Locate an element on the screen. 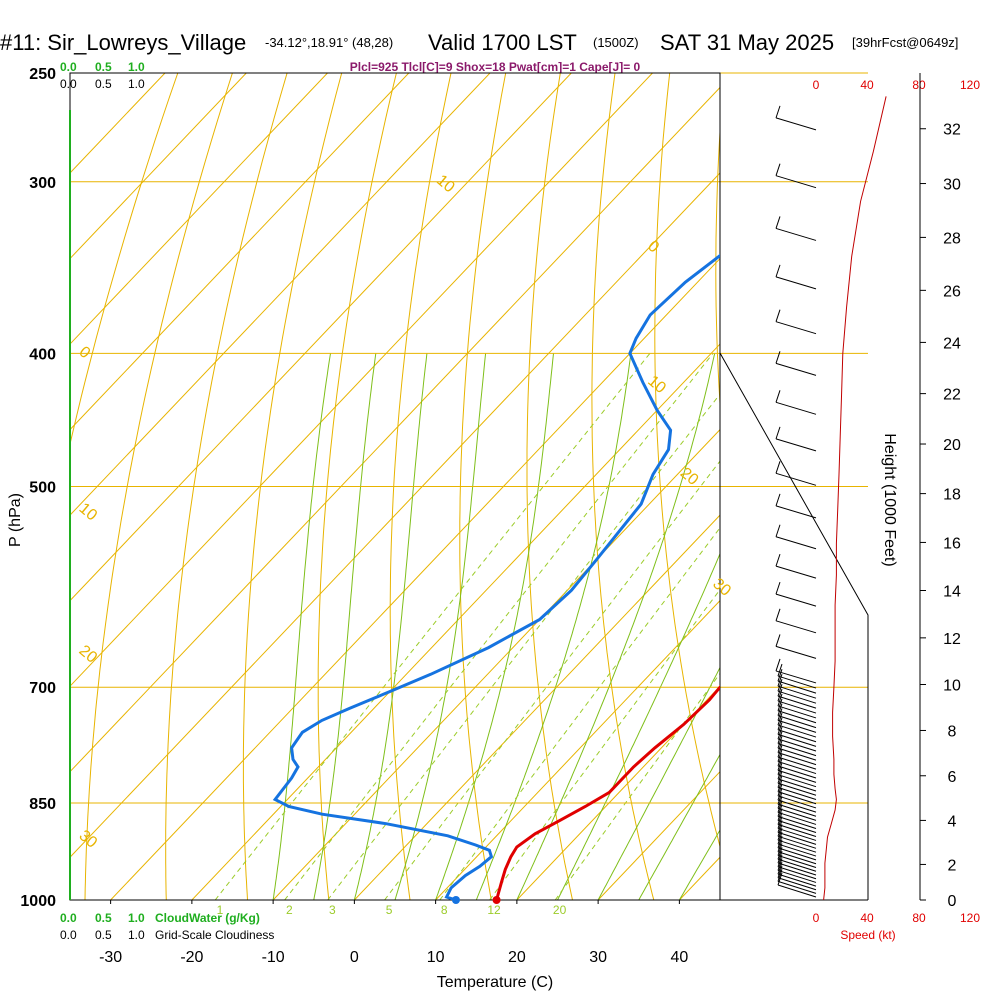 The height and width of the screenshot is (1000, 1000). pressure-tick-label: 1000 is located at coordinates (38, 901).